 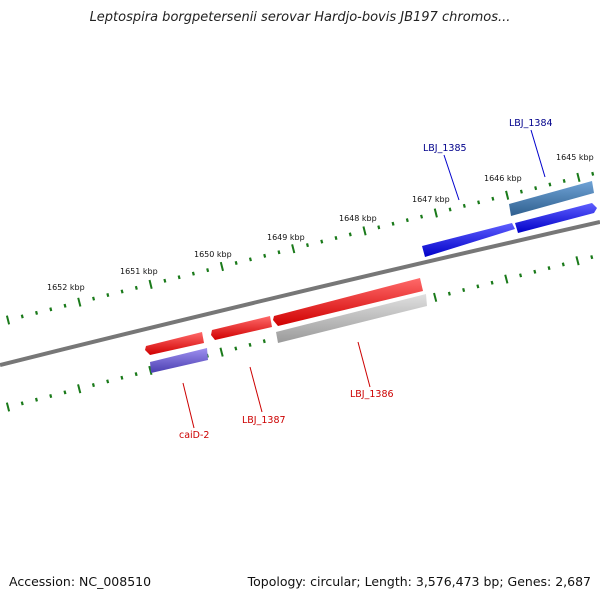 What do you see at coordinates (66, 287) in the screenshot?
I see `tick-label-1652: 1652 kbp` at bounding box center [66, 287].